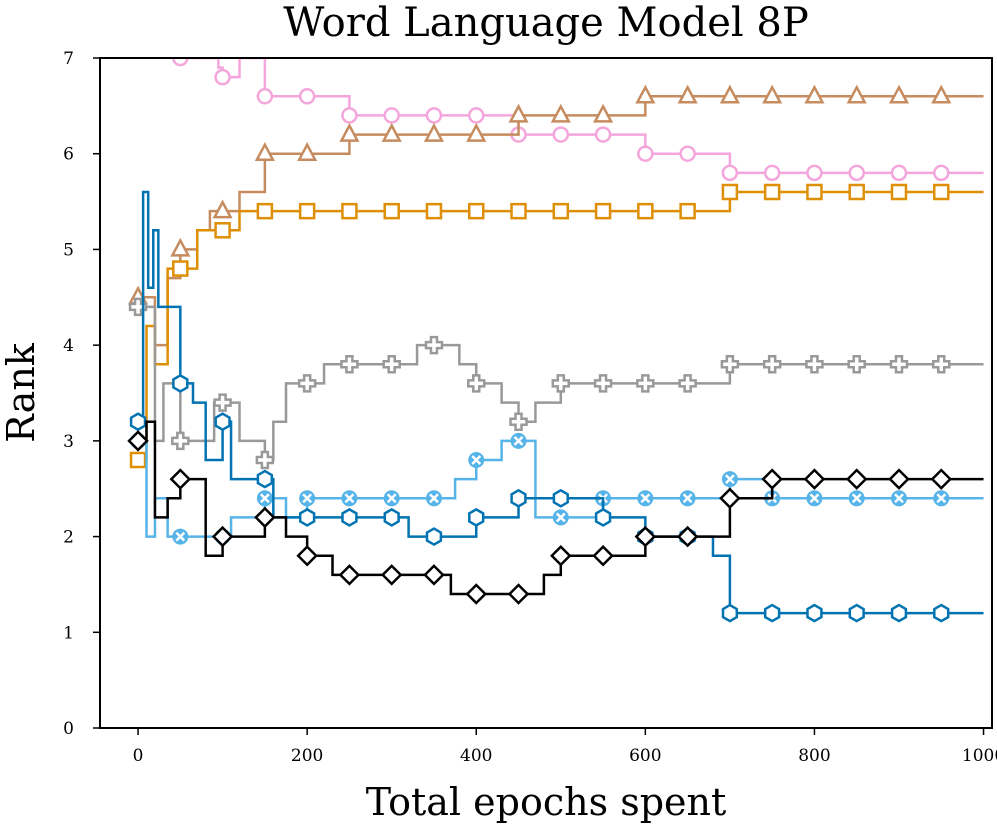 Image resolution: width=997 pixels, height=833 pixels. I want to click on x-tick-label: 200, so click(307, 756).